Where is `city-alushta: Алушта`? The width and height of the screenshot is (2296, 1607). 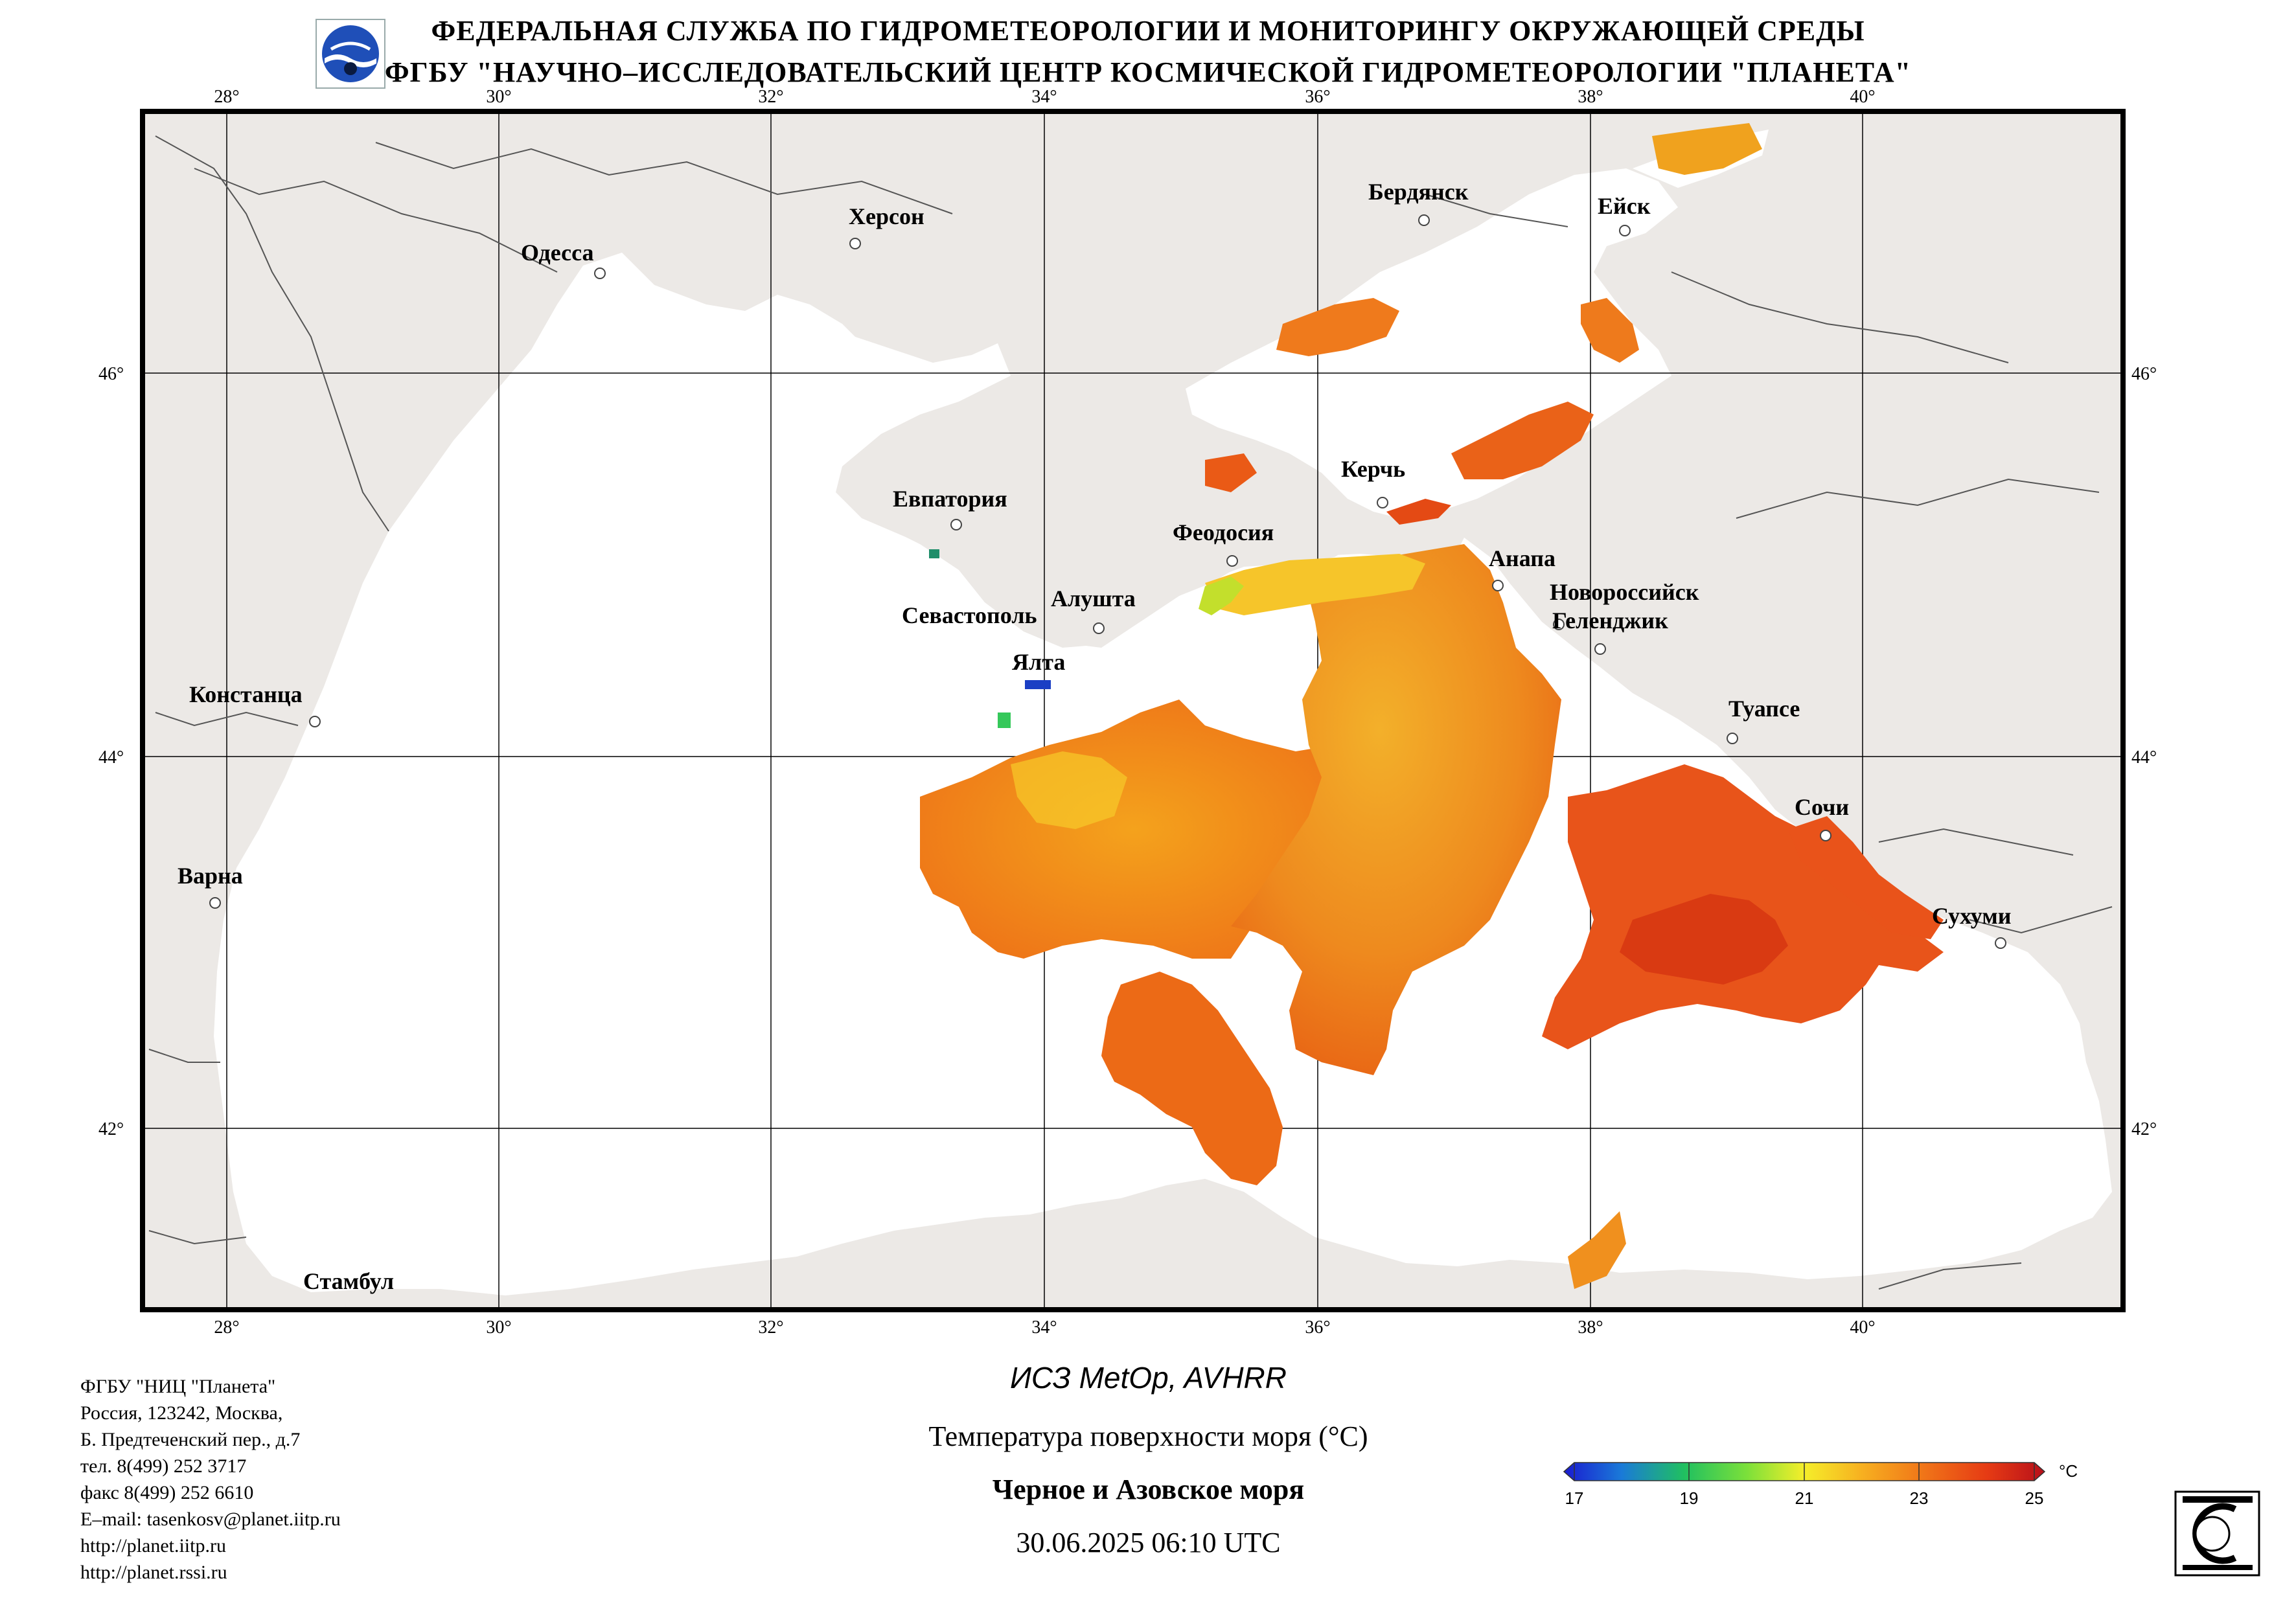
city-alushta: Алушта is located at coordinates (1093, 598).